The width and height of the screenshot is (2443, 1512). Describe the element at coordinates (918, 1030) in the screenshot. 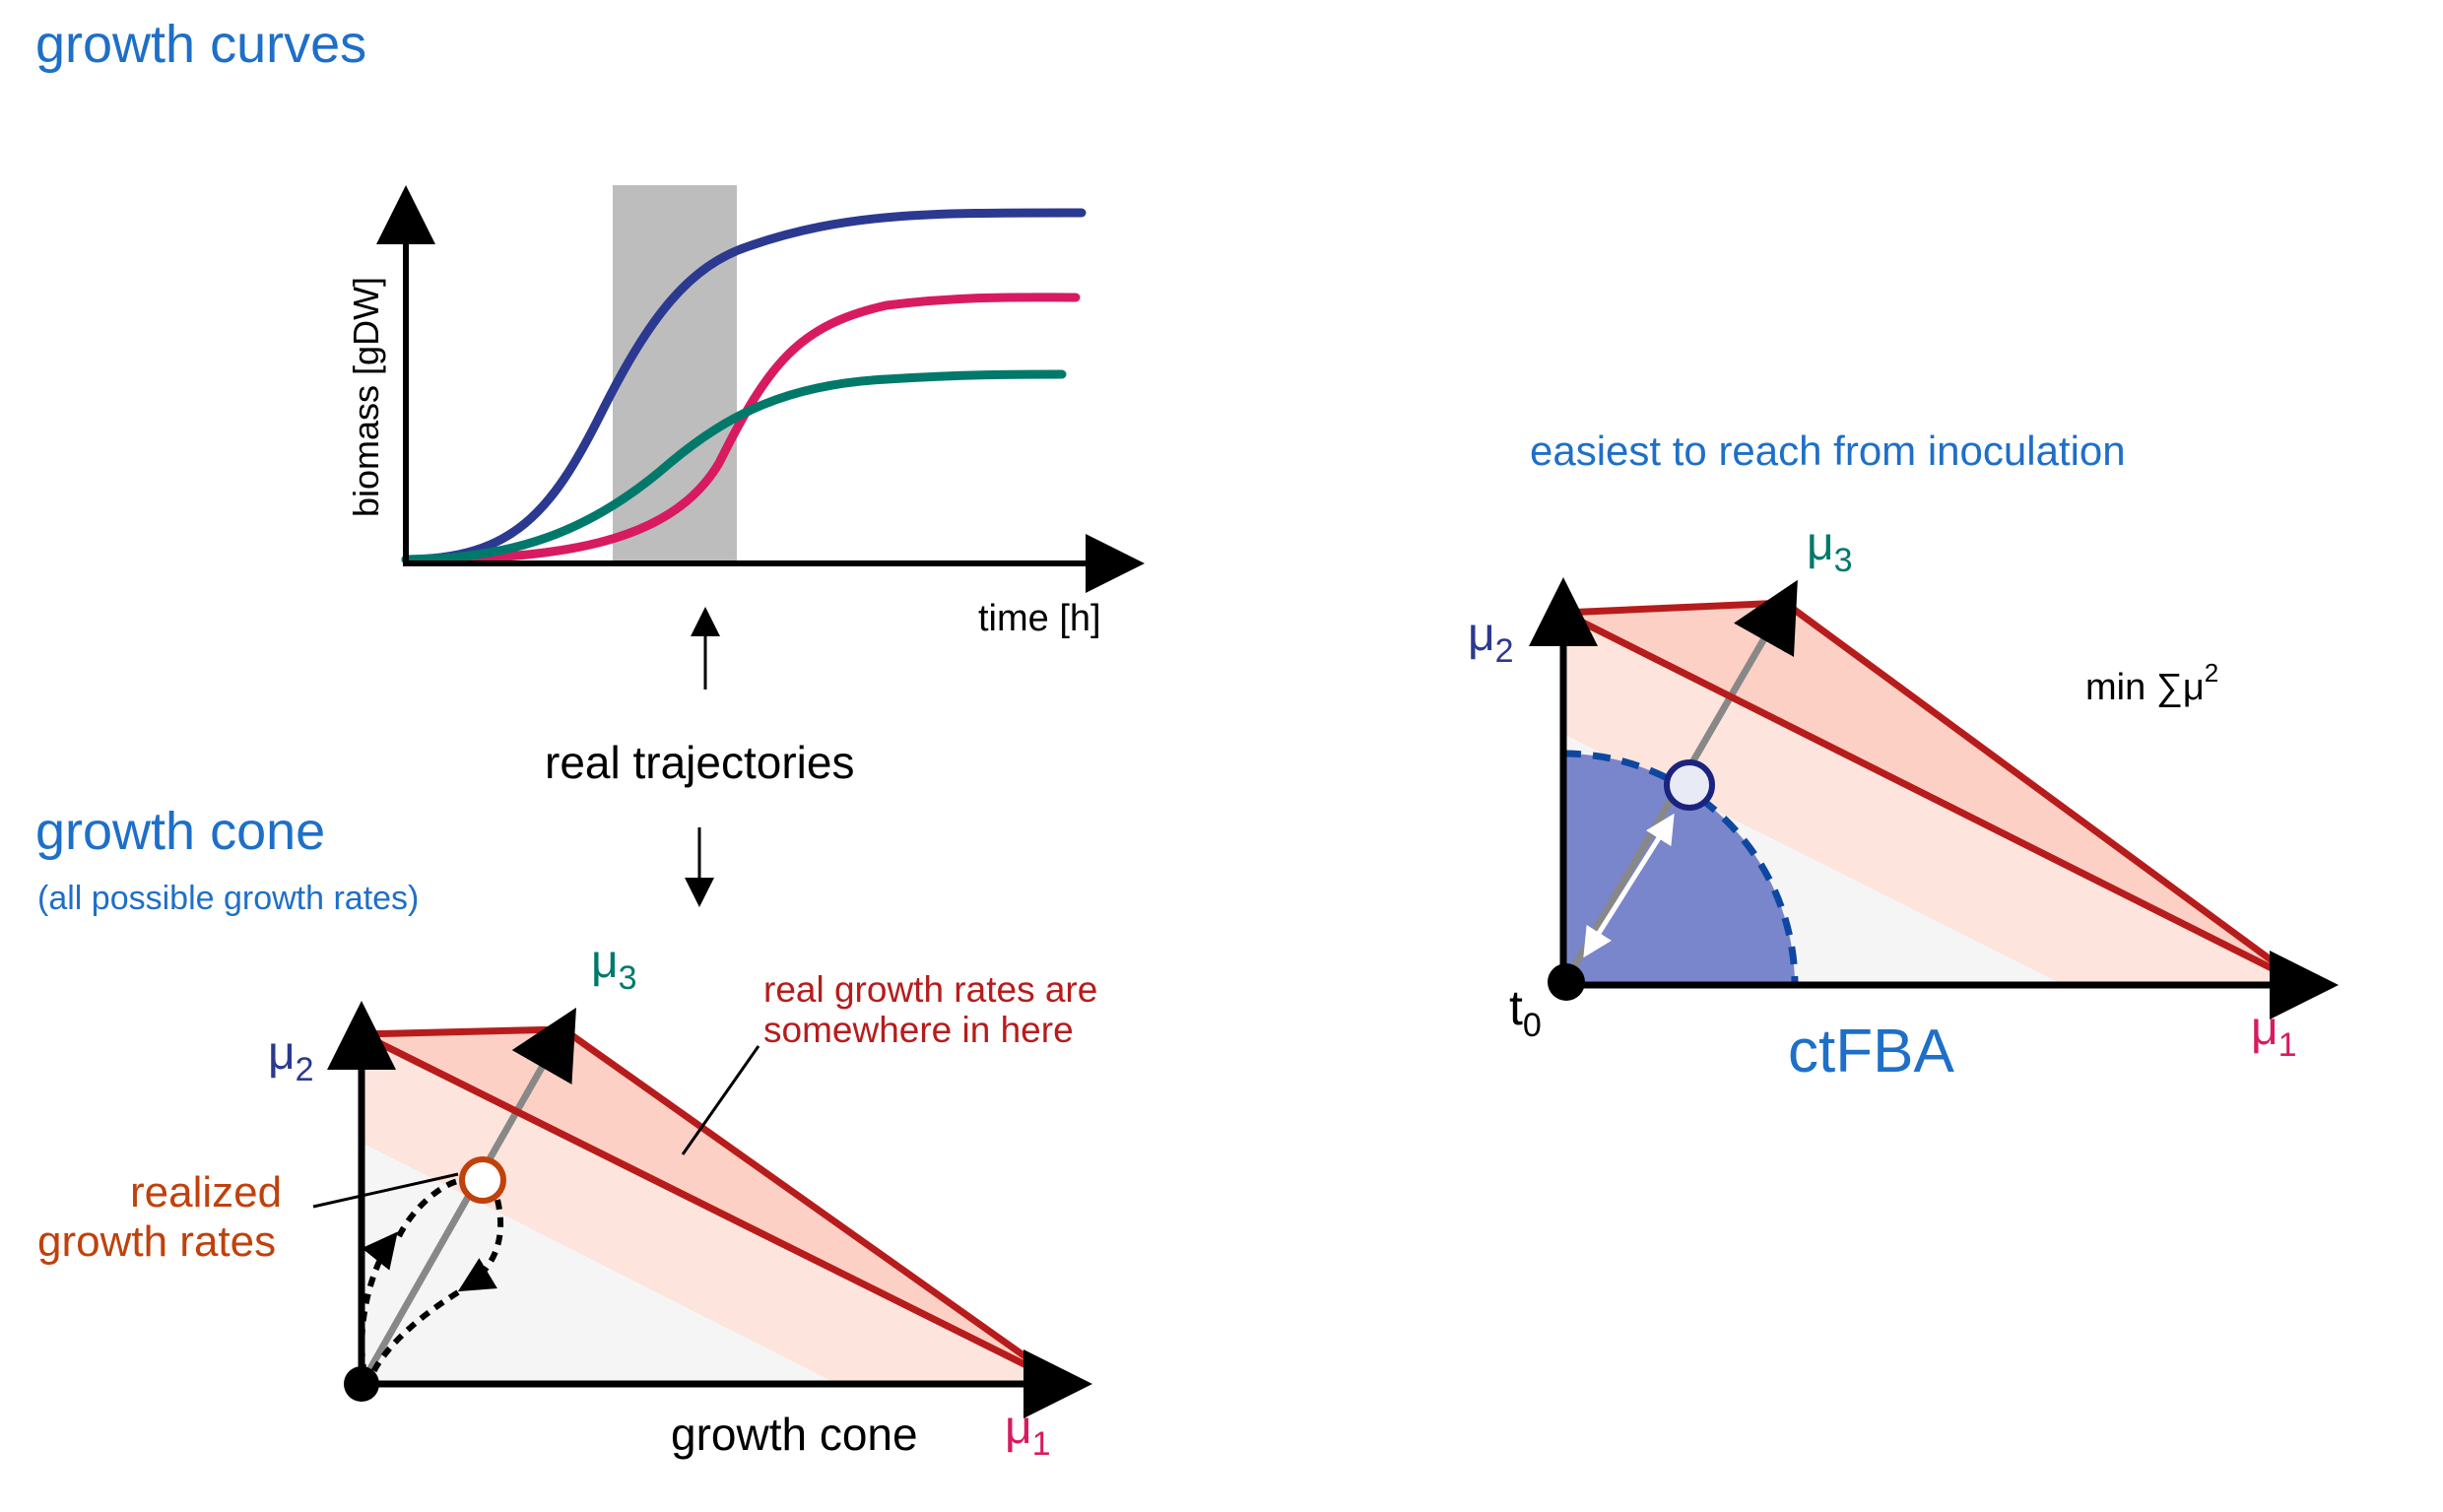

I see `annotation-region-line2: somewhere in here` at that location.